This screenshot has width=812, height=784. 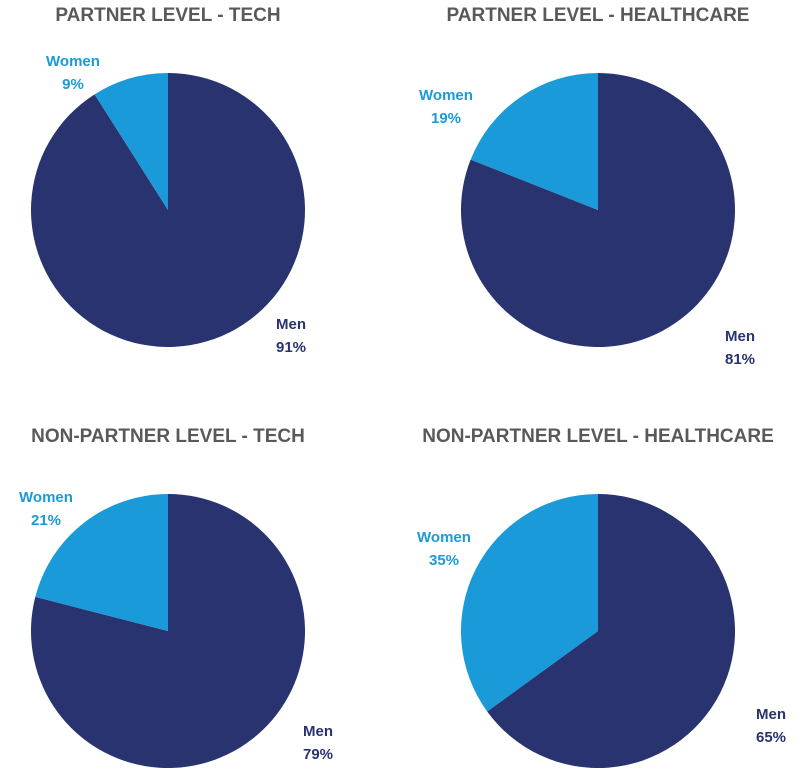 I want to click on value-label: 9%, so click(x=73, y=84).